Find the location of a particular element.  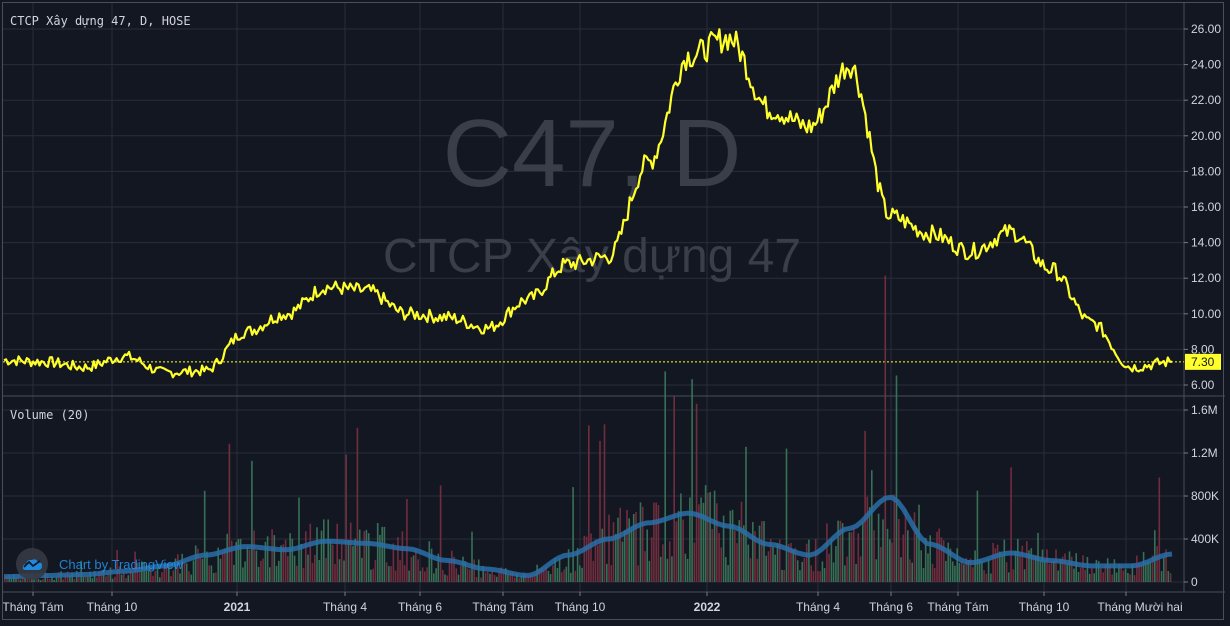

last-price-value: 7.30 is located at coordinates (1203, 362).